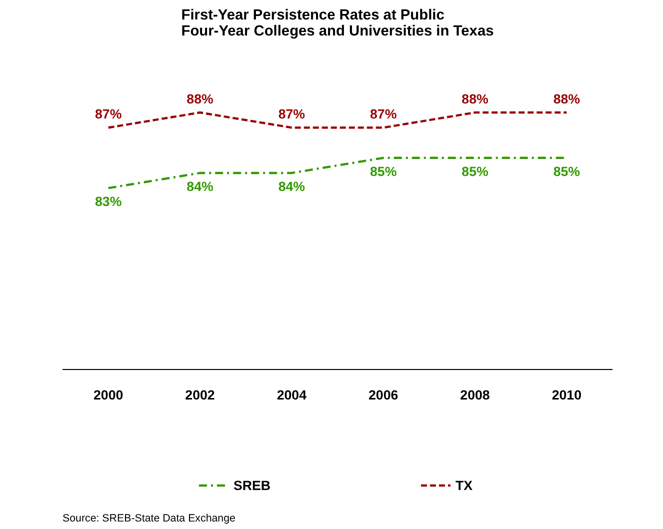  I want to click on source-note: Source: SREB-State Data Exchange, so click(149, 518).